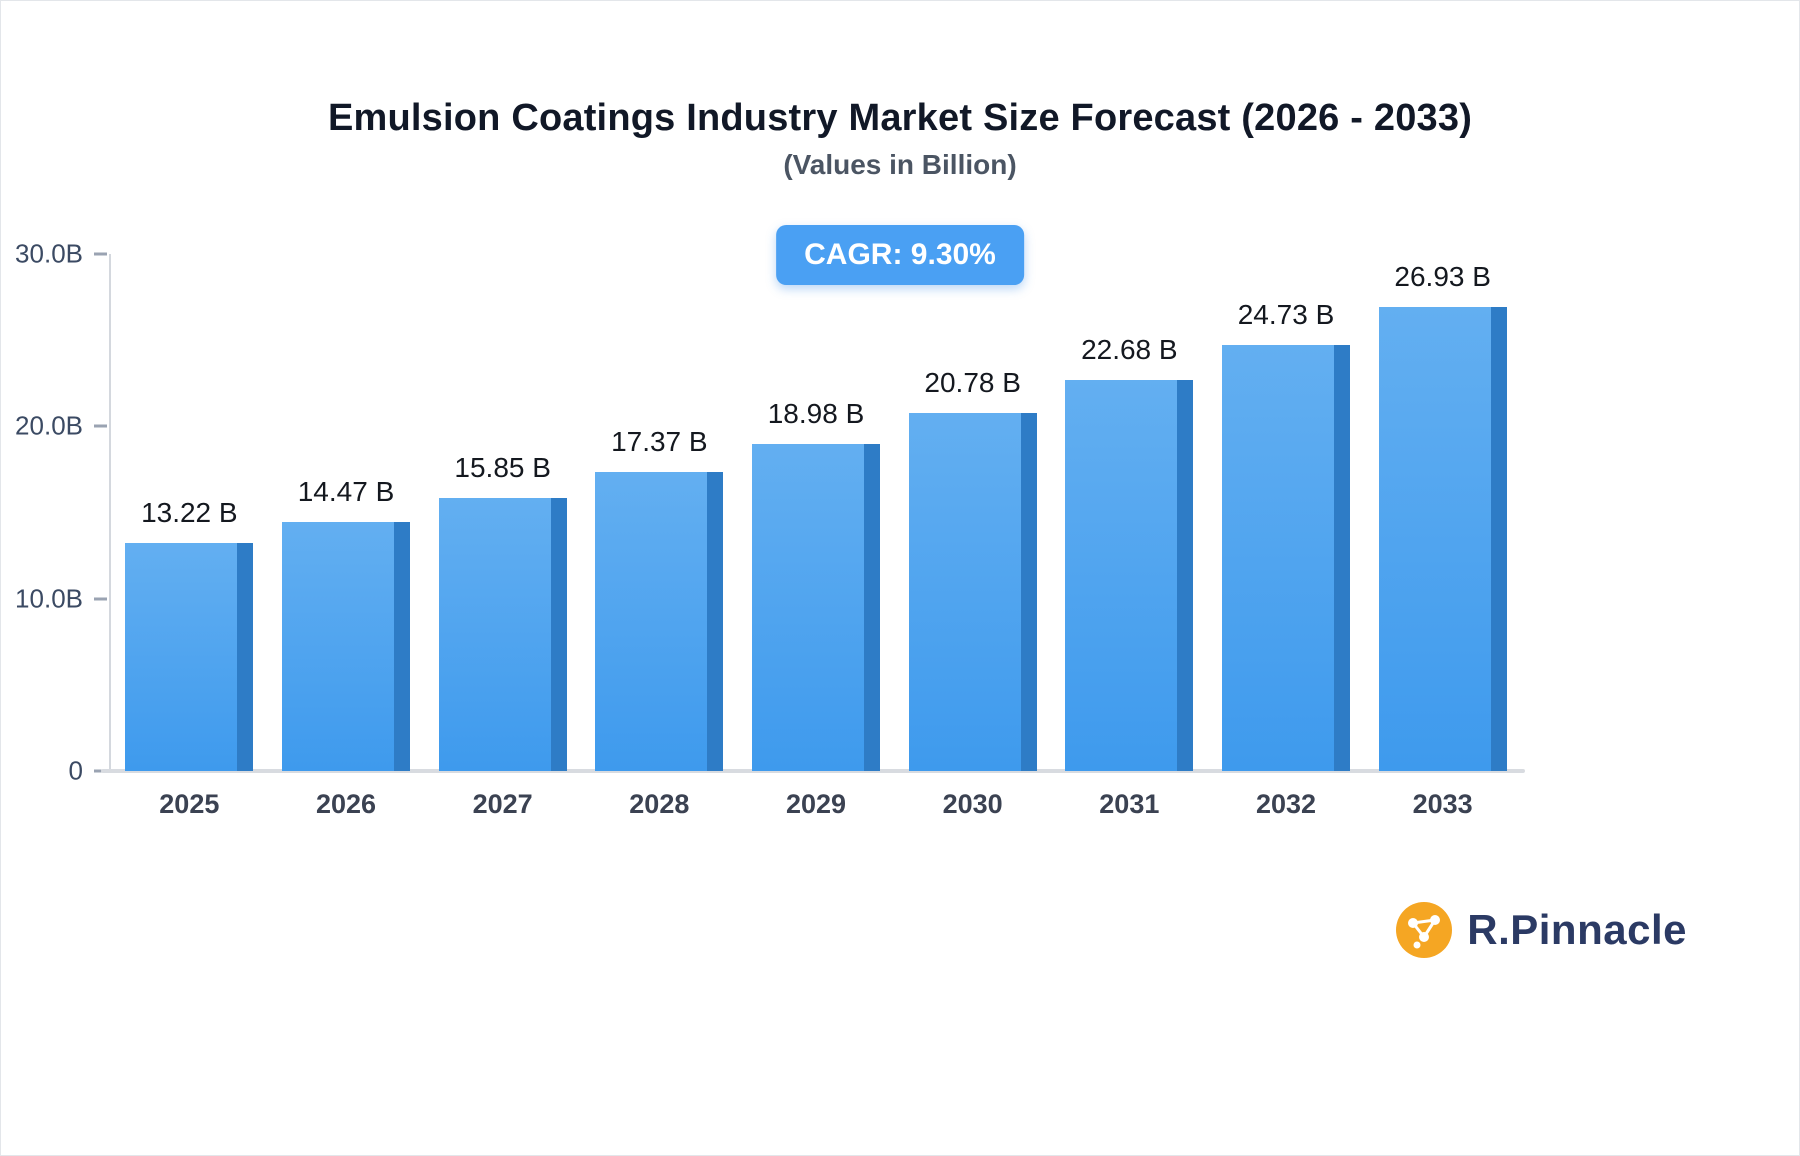  What do you see at coordinates (816, 413) in the screenshot?
I see `bar-value-label: 18.98 B` at bounding box center [816, 413].